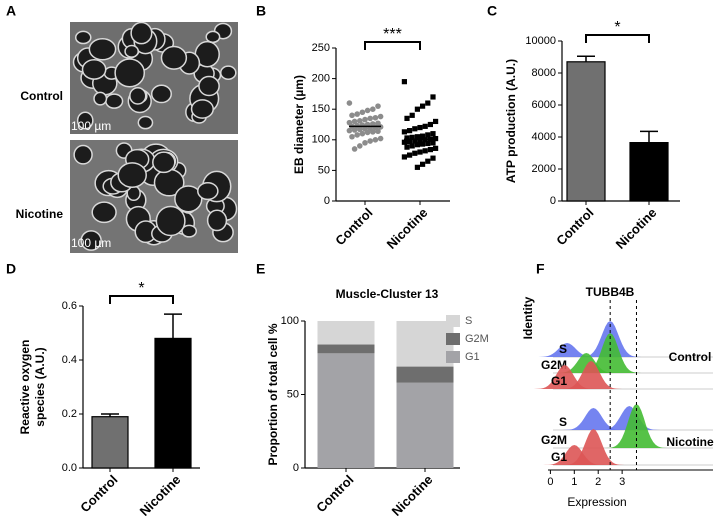 The image size is (717, 516). I want to click on panel-label: D, so click(11, 269).